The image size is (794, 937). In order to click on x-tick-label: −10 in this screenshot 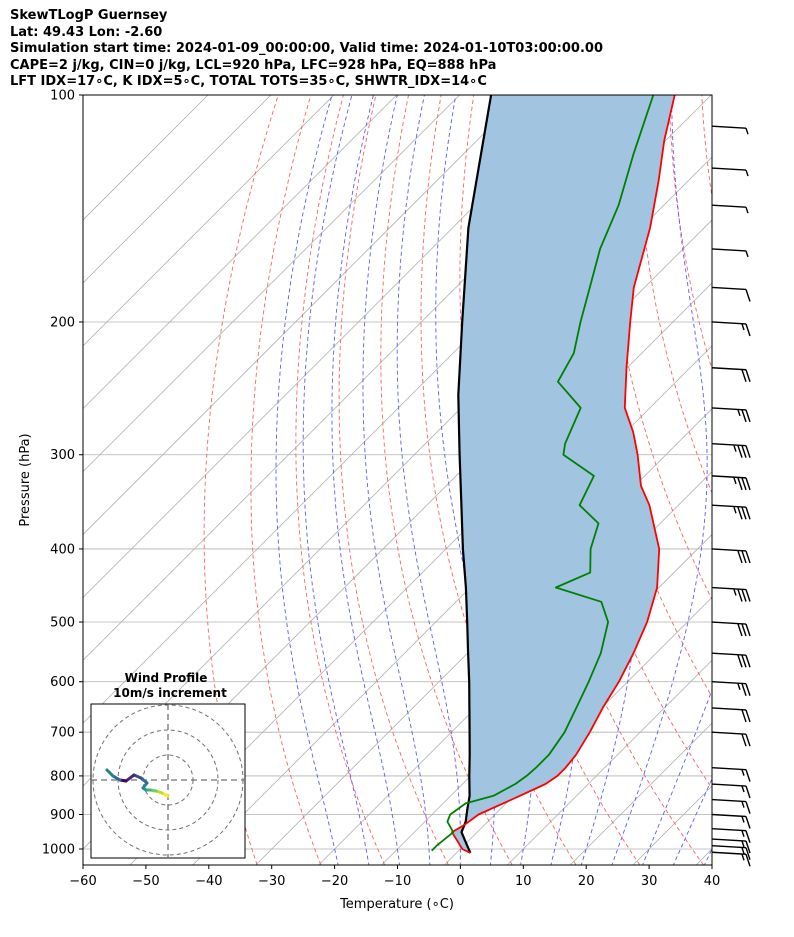, I will do `click(397, 881)`.